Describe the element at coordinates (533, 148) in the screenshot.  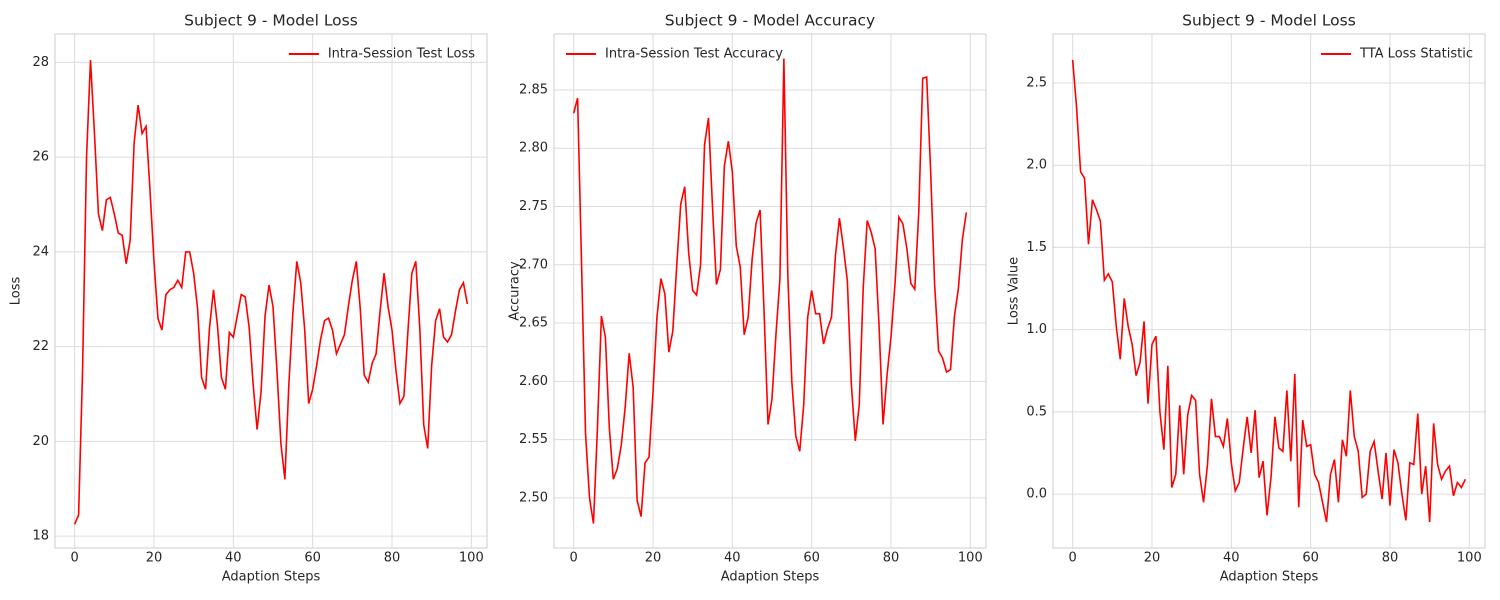
I see `y-tick-label: 2.80` at that location.